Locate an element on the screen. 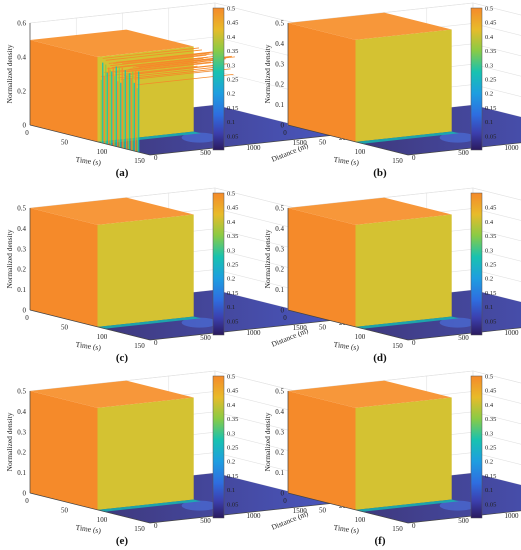 Image resolution: width=521 pixels, height=550 pixels. colorbar-tick-label: 0.5 is located at coordinates (231, 9).